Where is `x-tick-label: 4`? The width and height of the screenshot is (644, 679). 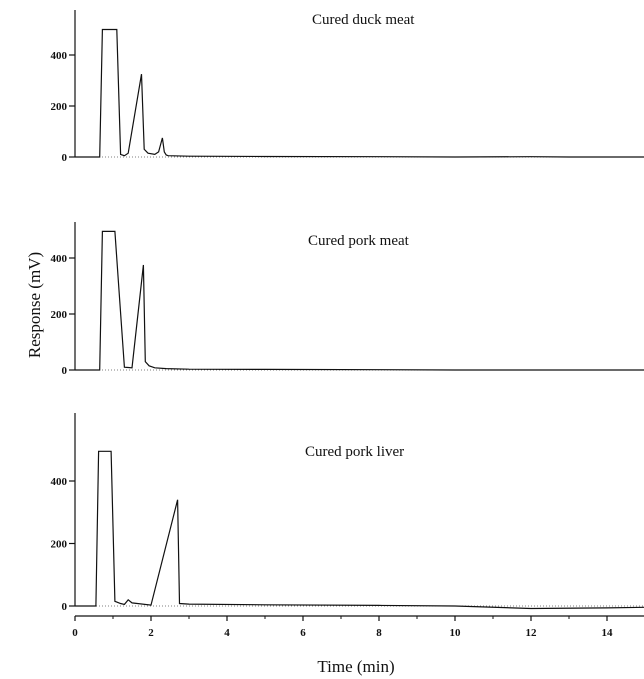 x-tick-label: 4 is located at coordinates (227, 633).